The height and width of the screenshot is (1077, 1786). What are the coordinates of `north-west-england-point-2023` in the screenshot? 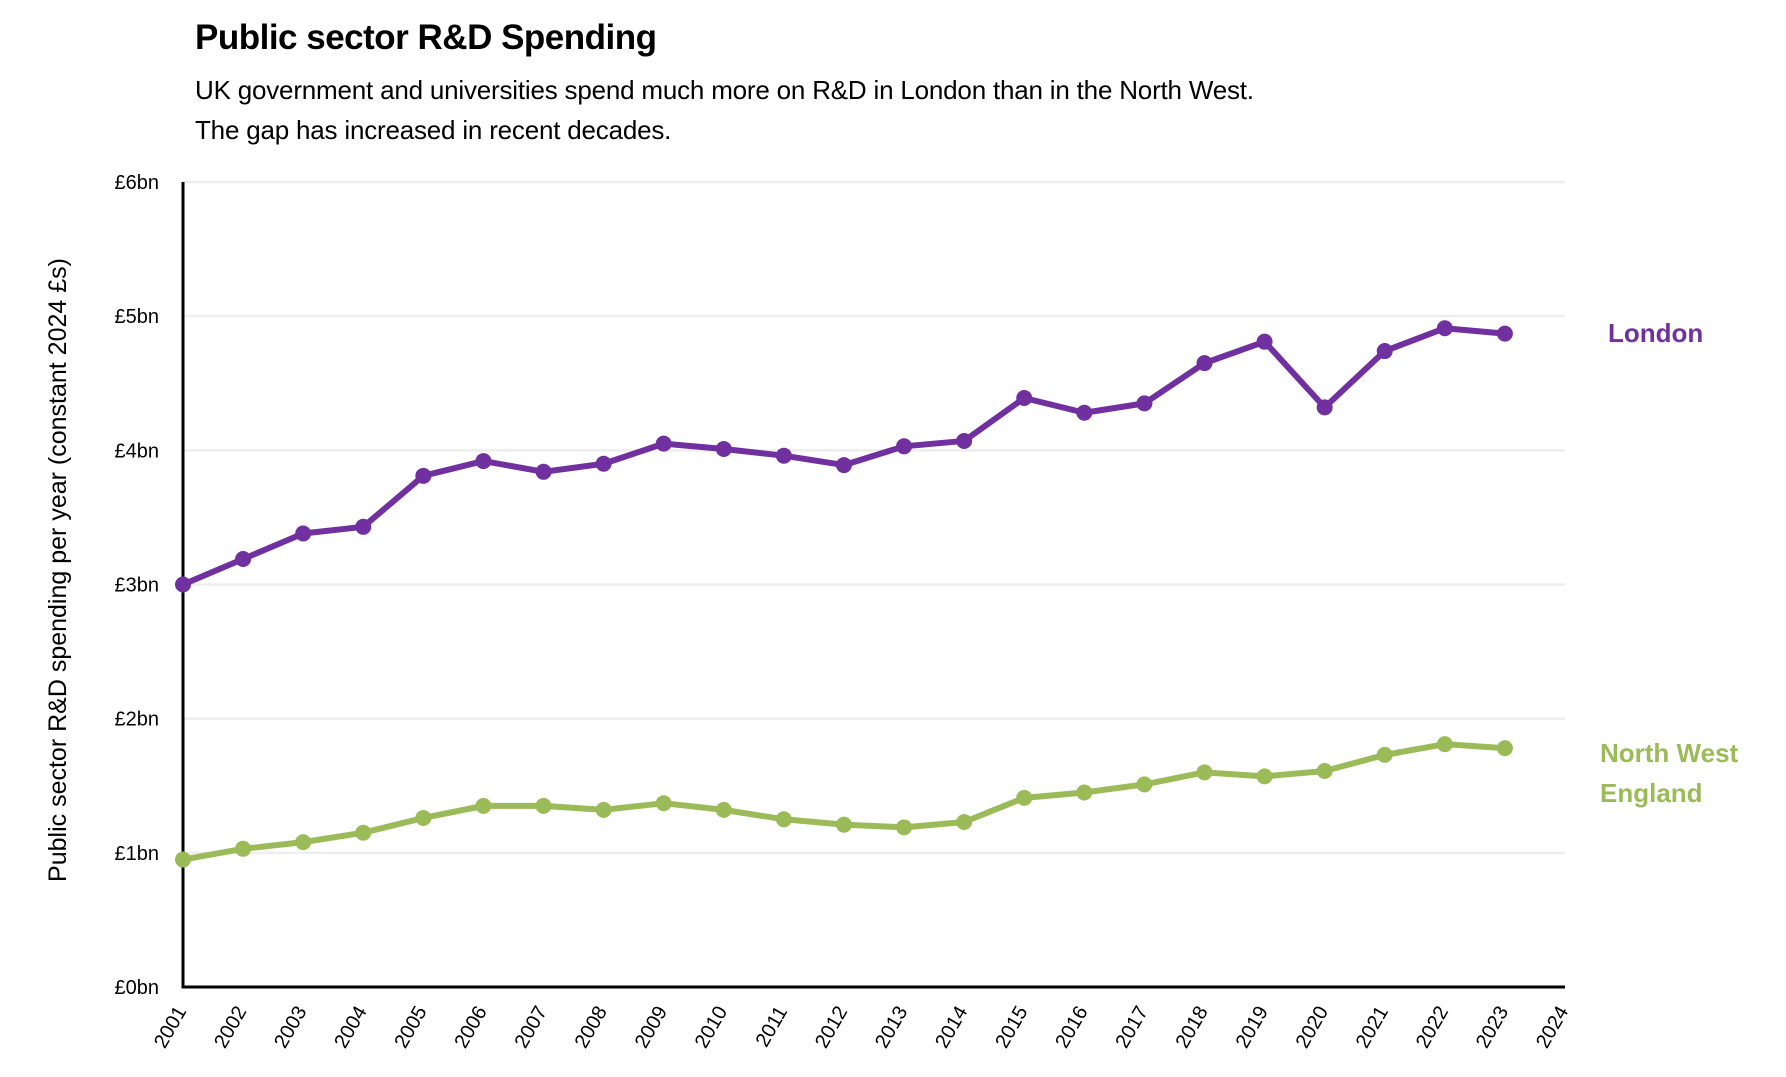 It's located at (1504, 748).